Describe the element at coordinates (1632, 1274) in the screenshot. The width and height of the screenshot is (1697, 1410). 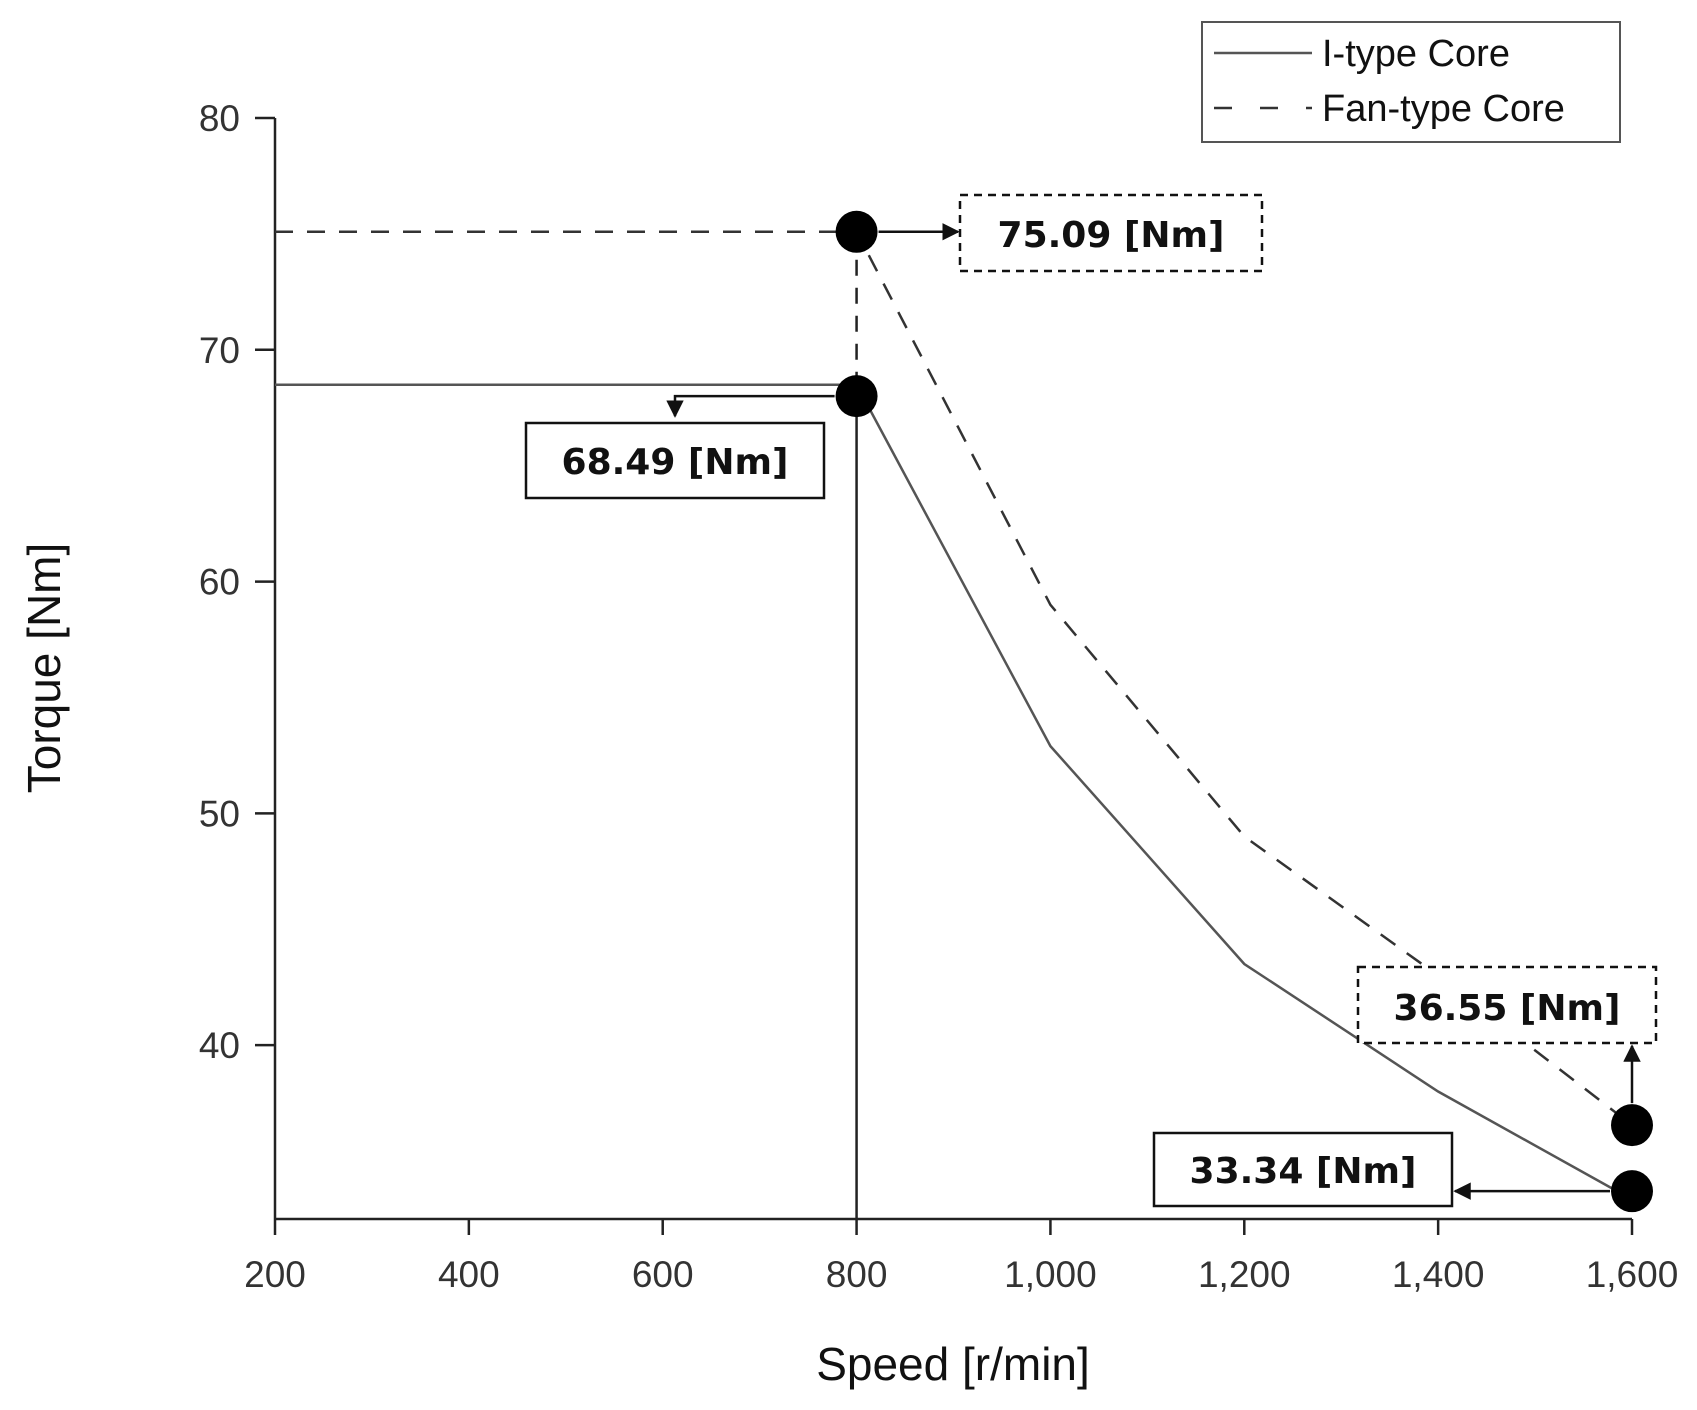
I see `x-tick-label: 1,600` at that location.